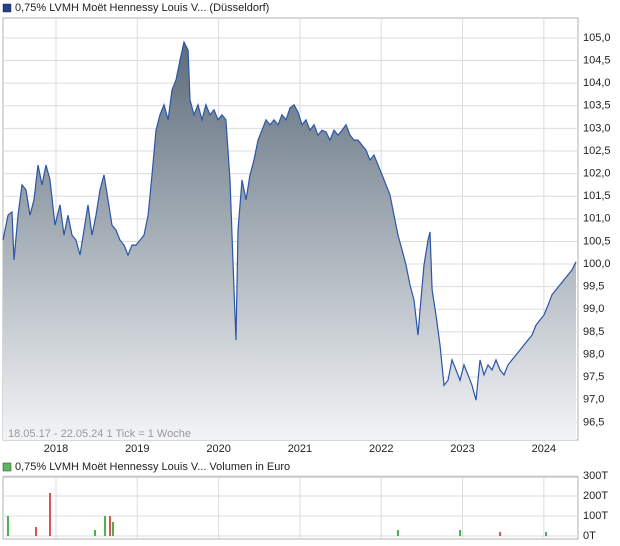  What do you see at coordinates (290, 508) in the screenshot?
I see `plot-area` at bounding box center [290, 508].